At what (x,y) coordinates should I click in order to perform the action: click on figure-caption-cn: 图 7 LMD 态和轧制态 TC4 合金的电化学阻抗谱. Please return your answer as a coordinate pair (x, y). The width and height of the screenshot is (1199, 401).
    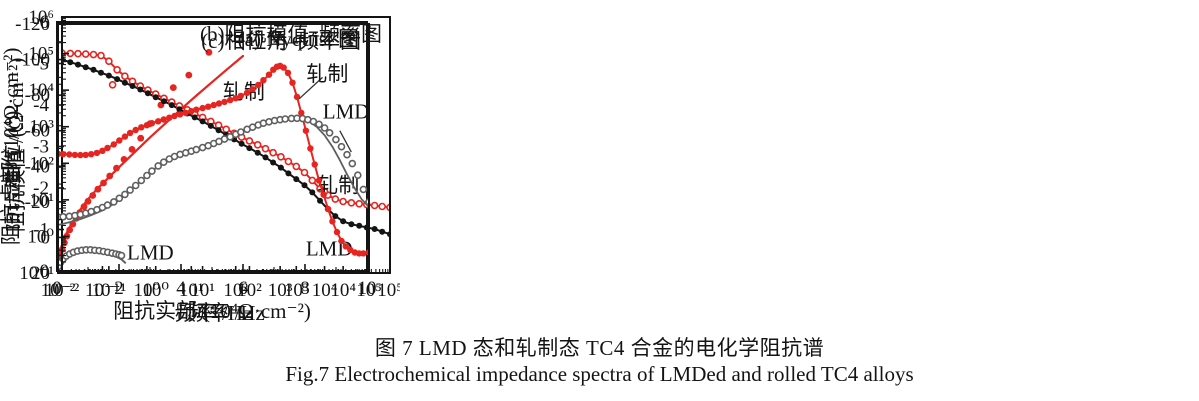
    Looking at the image, I should click on (599, 348).